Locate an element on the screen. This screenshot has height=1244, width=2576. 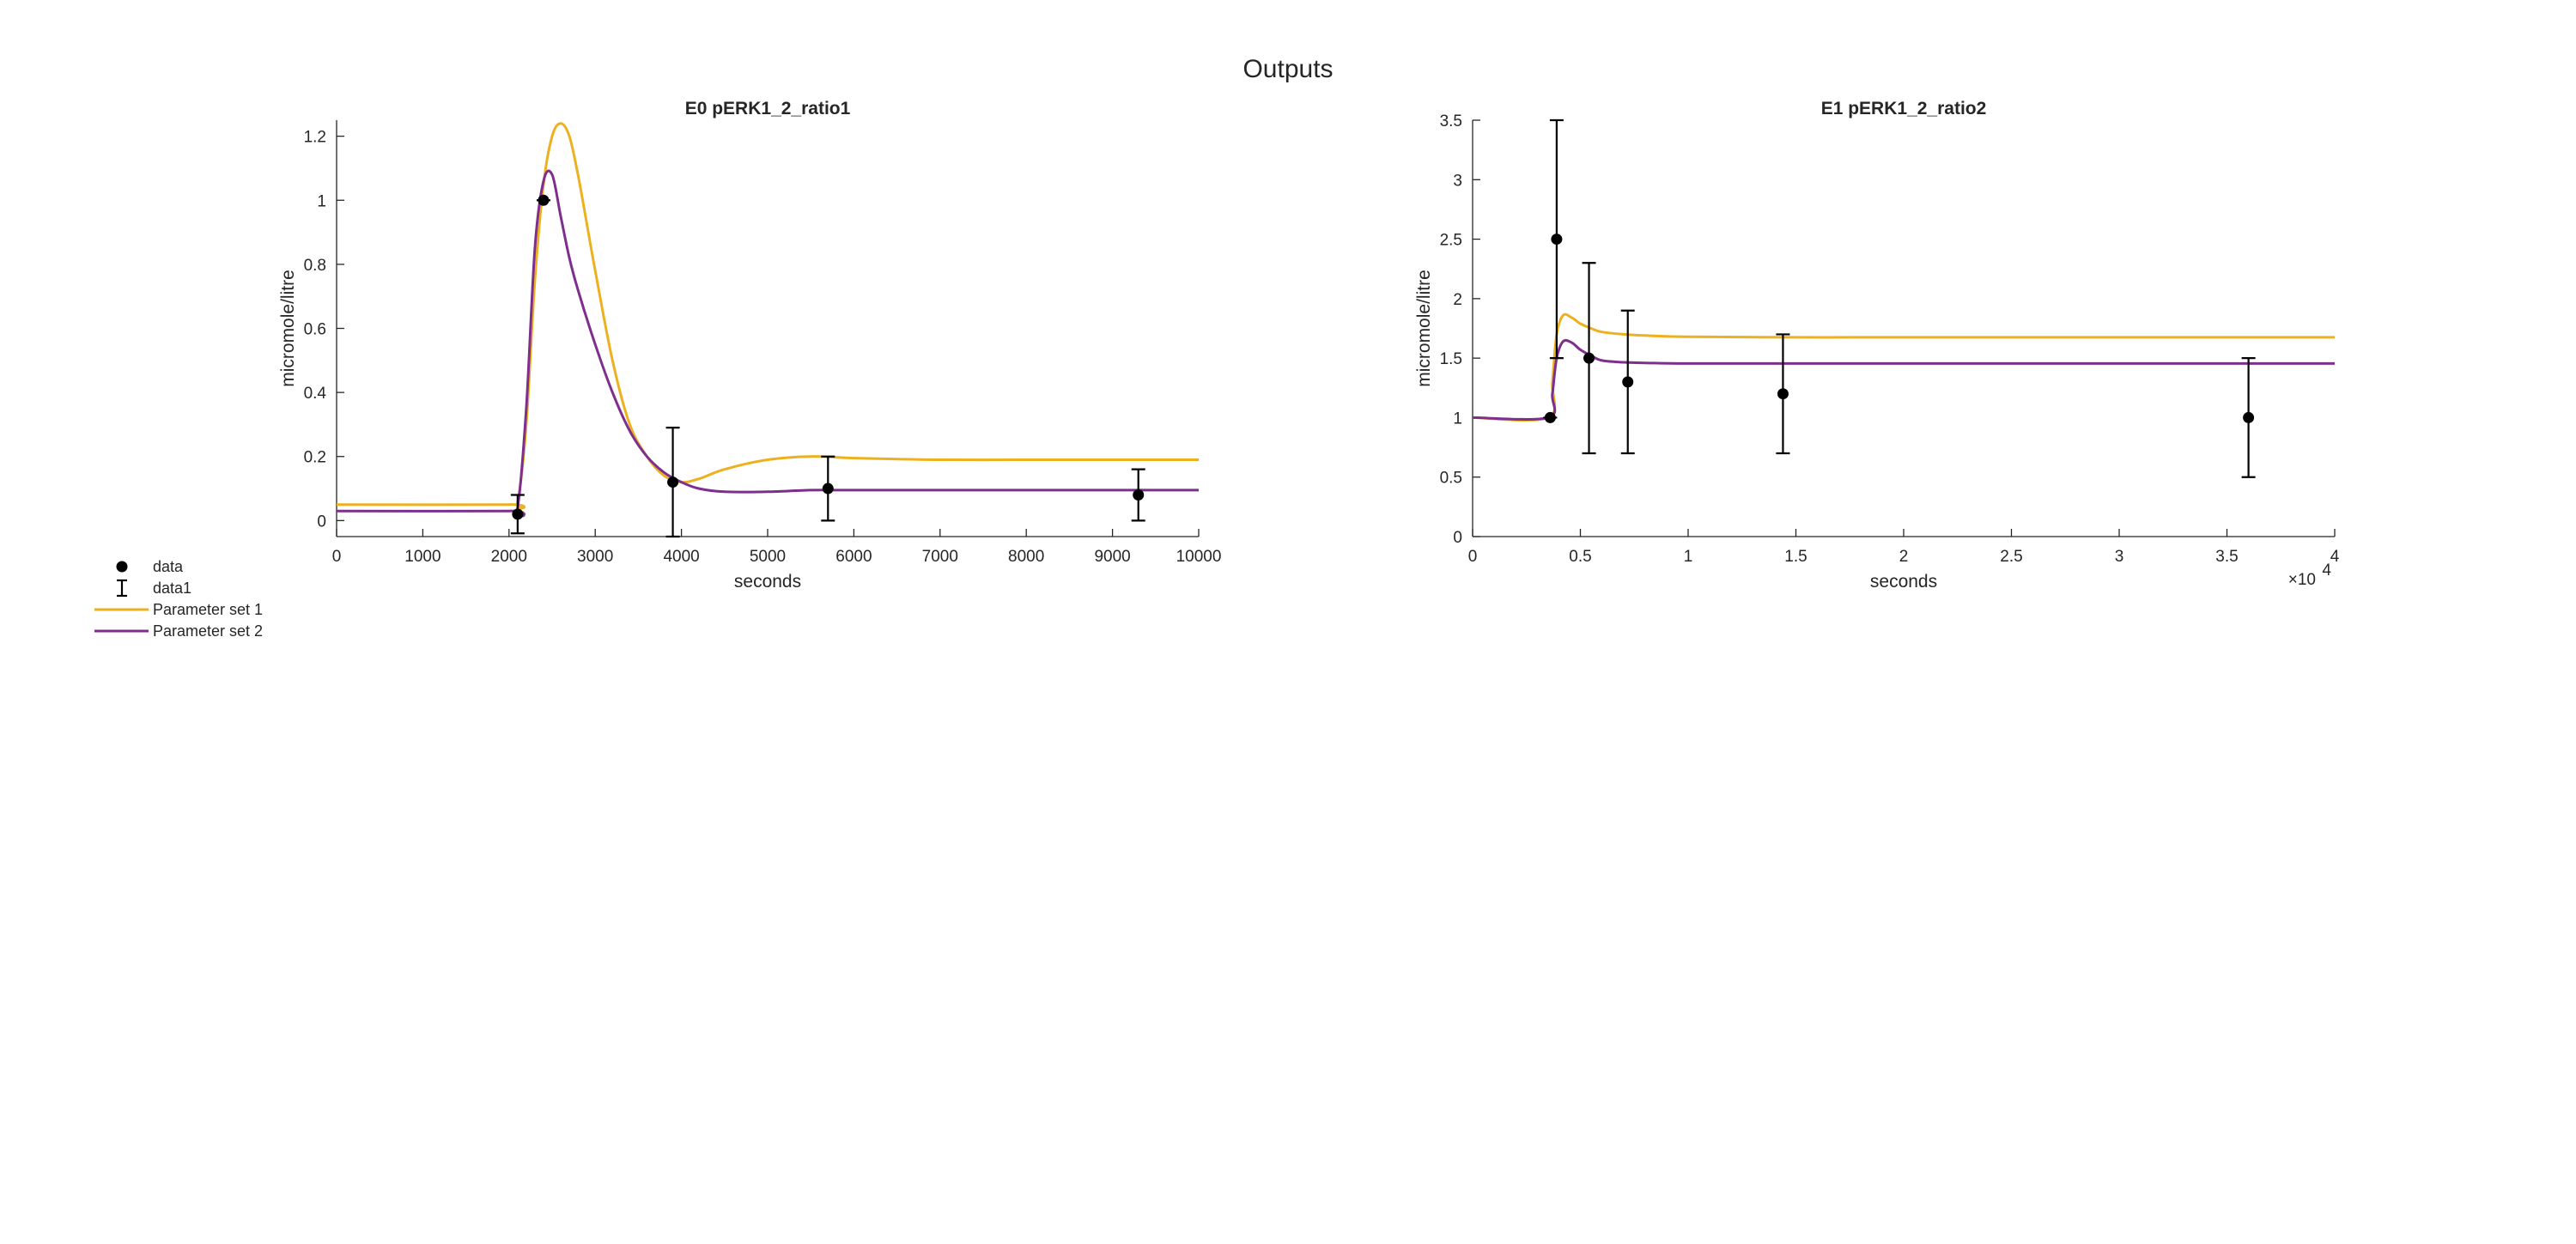
legend-label: data is located at coordinates (169, 566).